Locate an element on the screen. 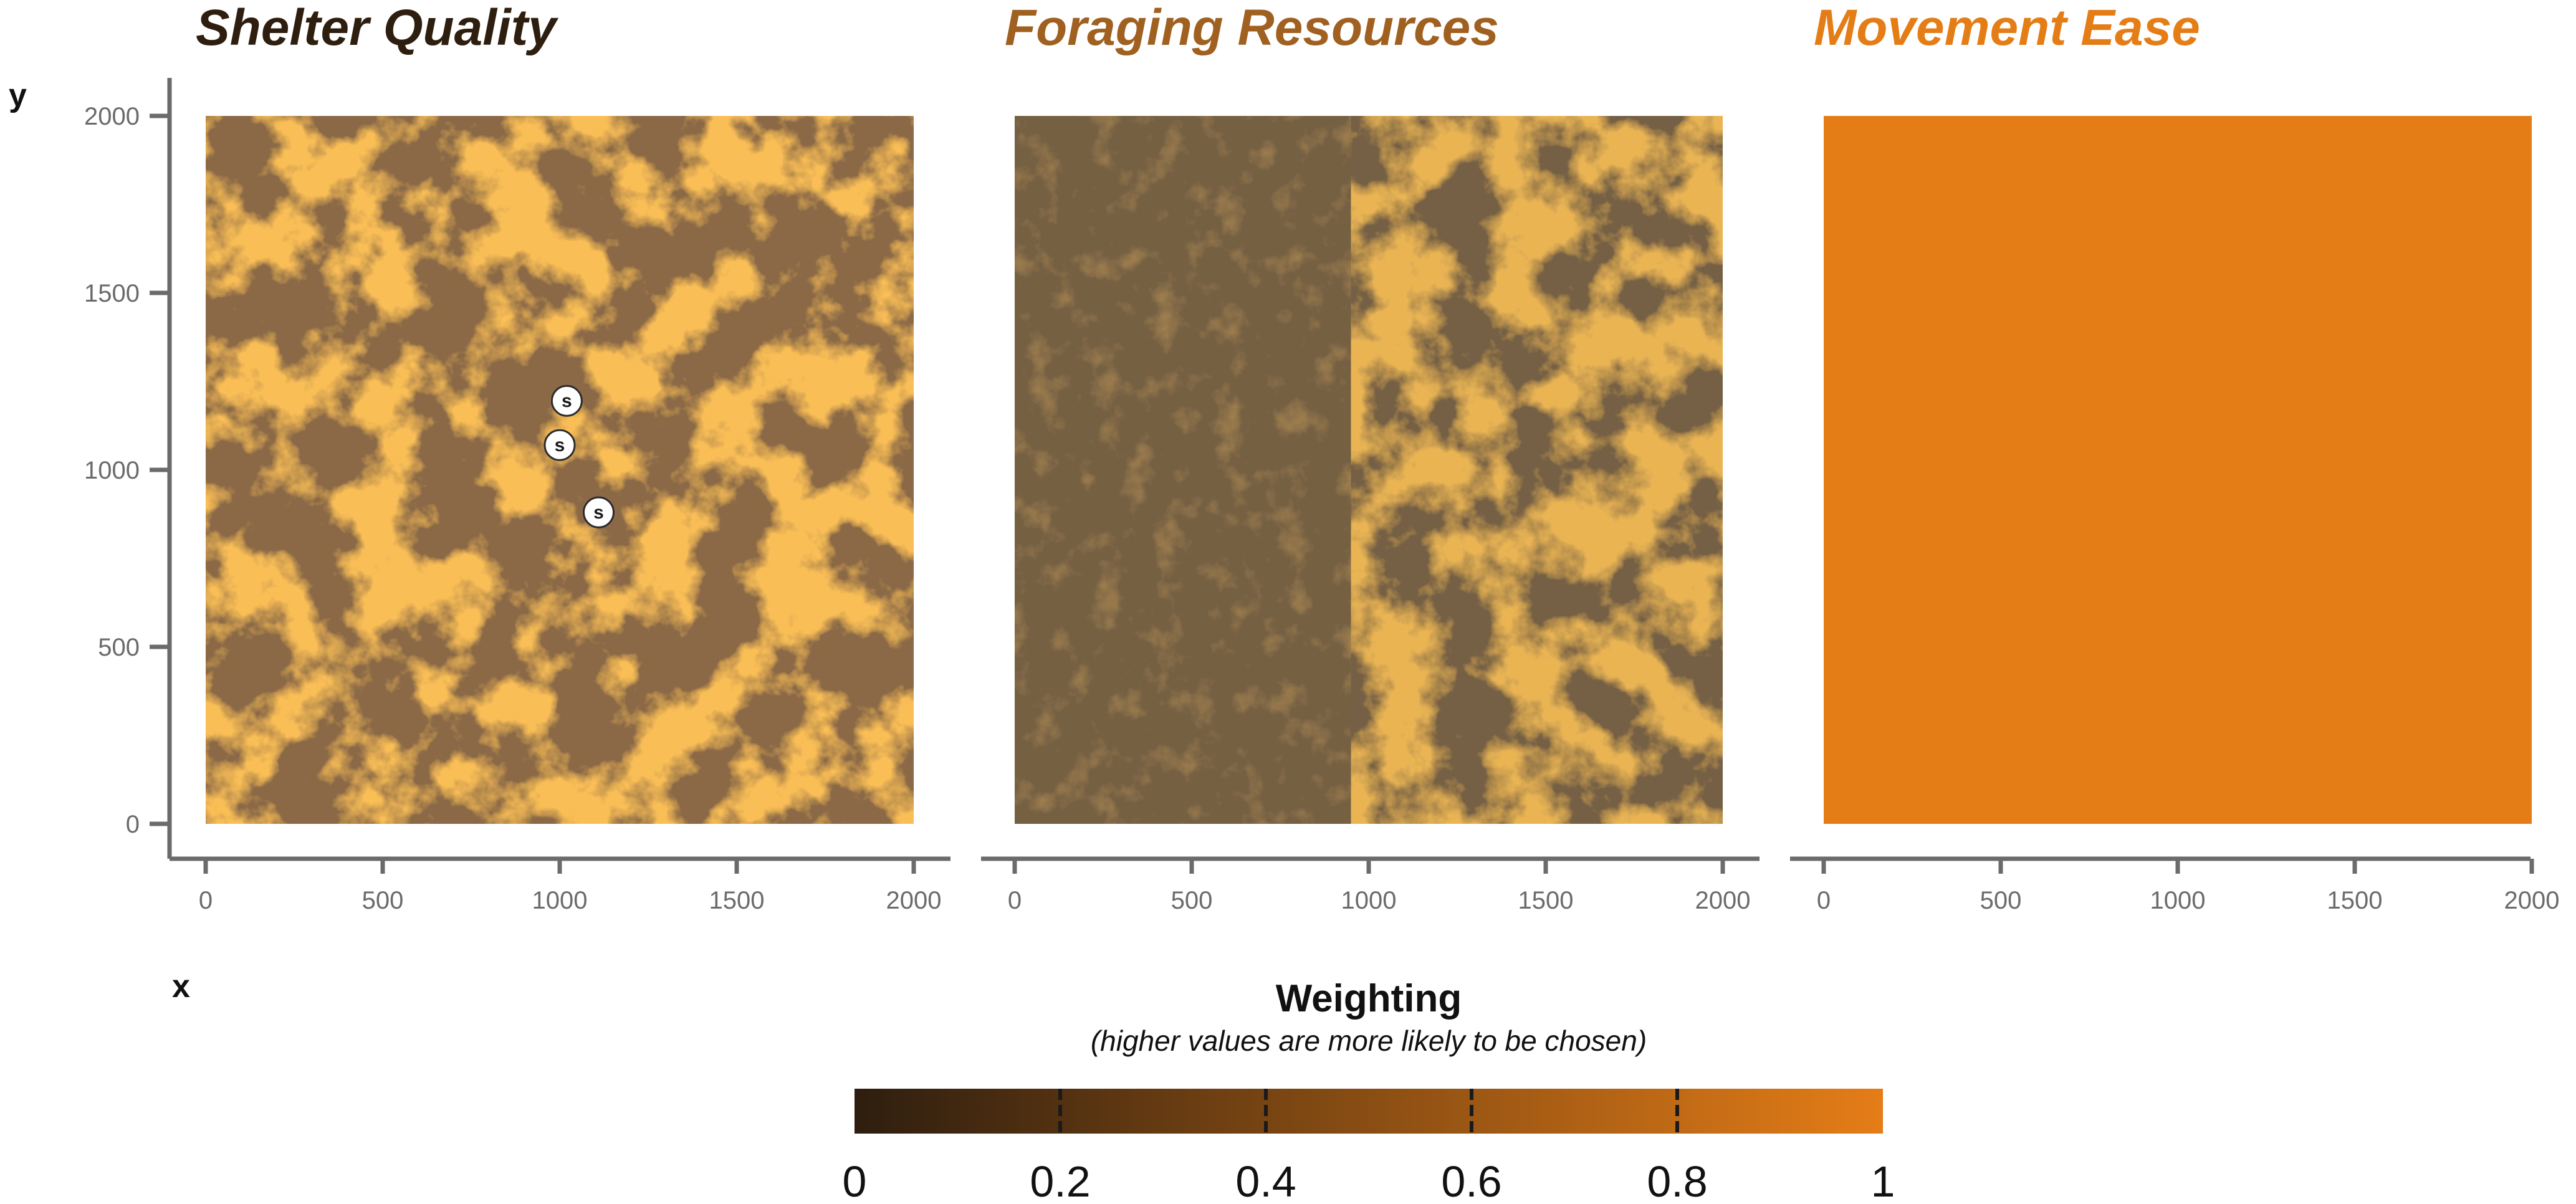  y-tick-label: 1000 is located at coordinates (112, 470).